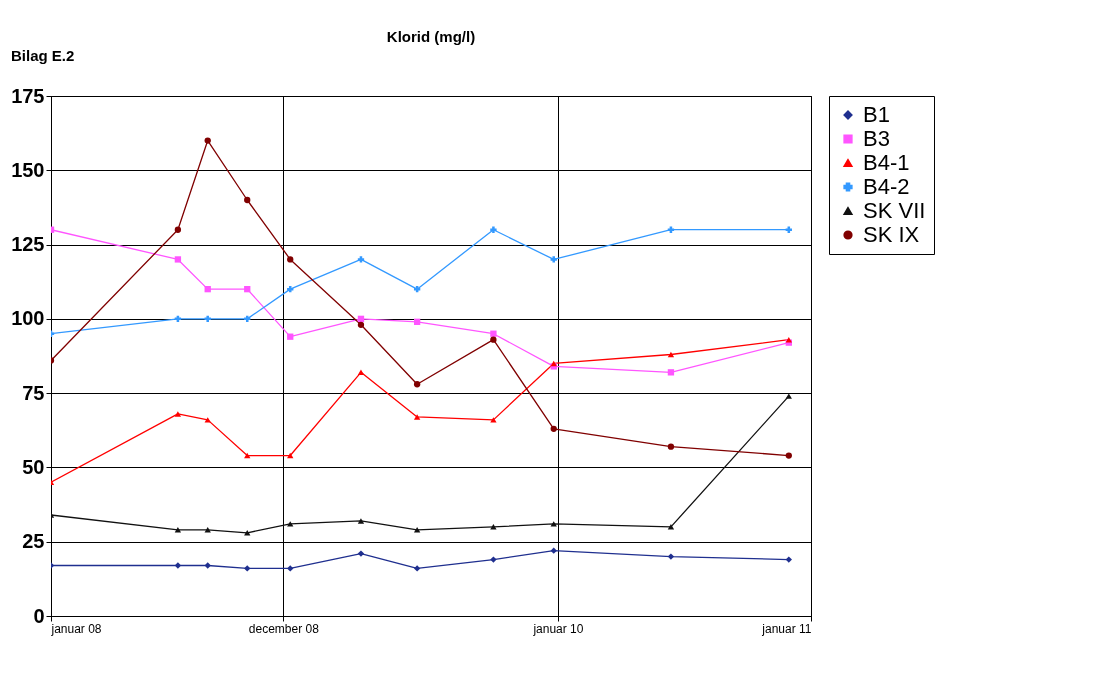  I want to click on legend-label: B4-2, so click(886, 186).